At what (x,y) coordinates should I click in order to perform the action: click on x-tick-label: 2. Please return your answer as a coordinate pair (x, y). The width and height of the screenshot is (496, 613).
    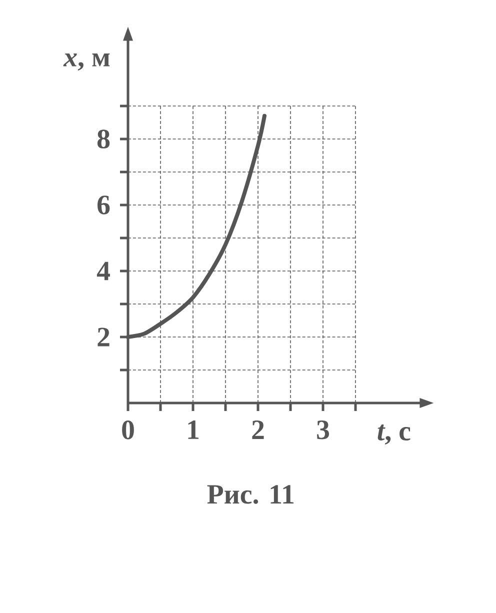
    Looking at the image, I should click on (258, 429).